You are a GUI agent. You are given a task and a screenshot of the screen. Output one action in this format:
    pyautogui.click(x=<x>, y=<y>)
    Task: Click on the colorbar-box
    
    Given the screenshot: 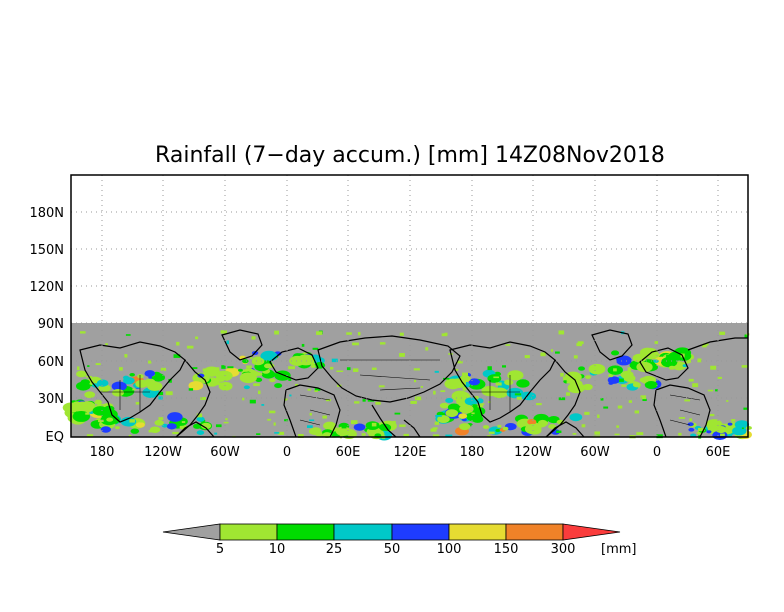 What is the action you would take?
    pyautogui.click(x=420, y=532)
    